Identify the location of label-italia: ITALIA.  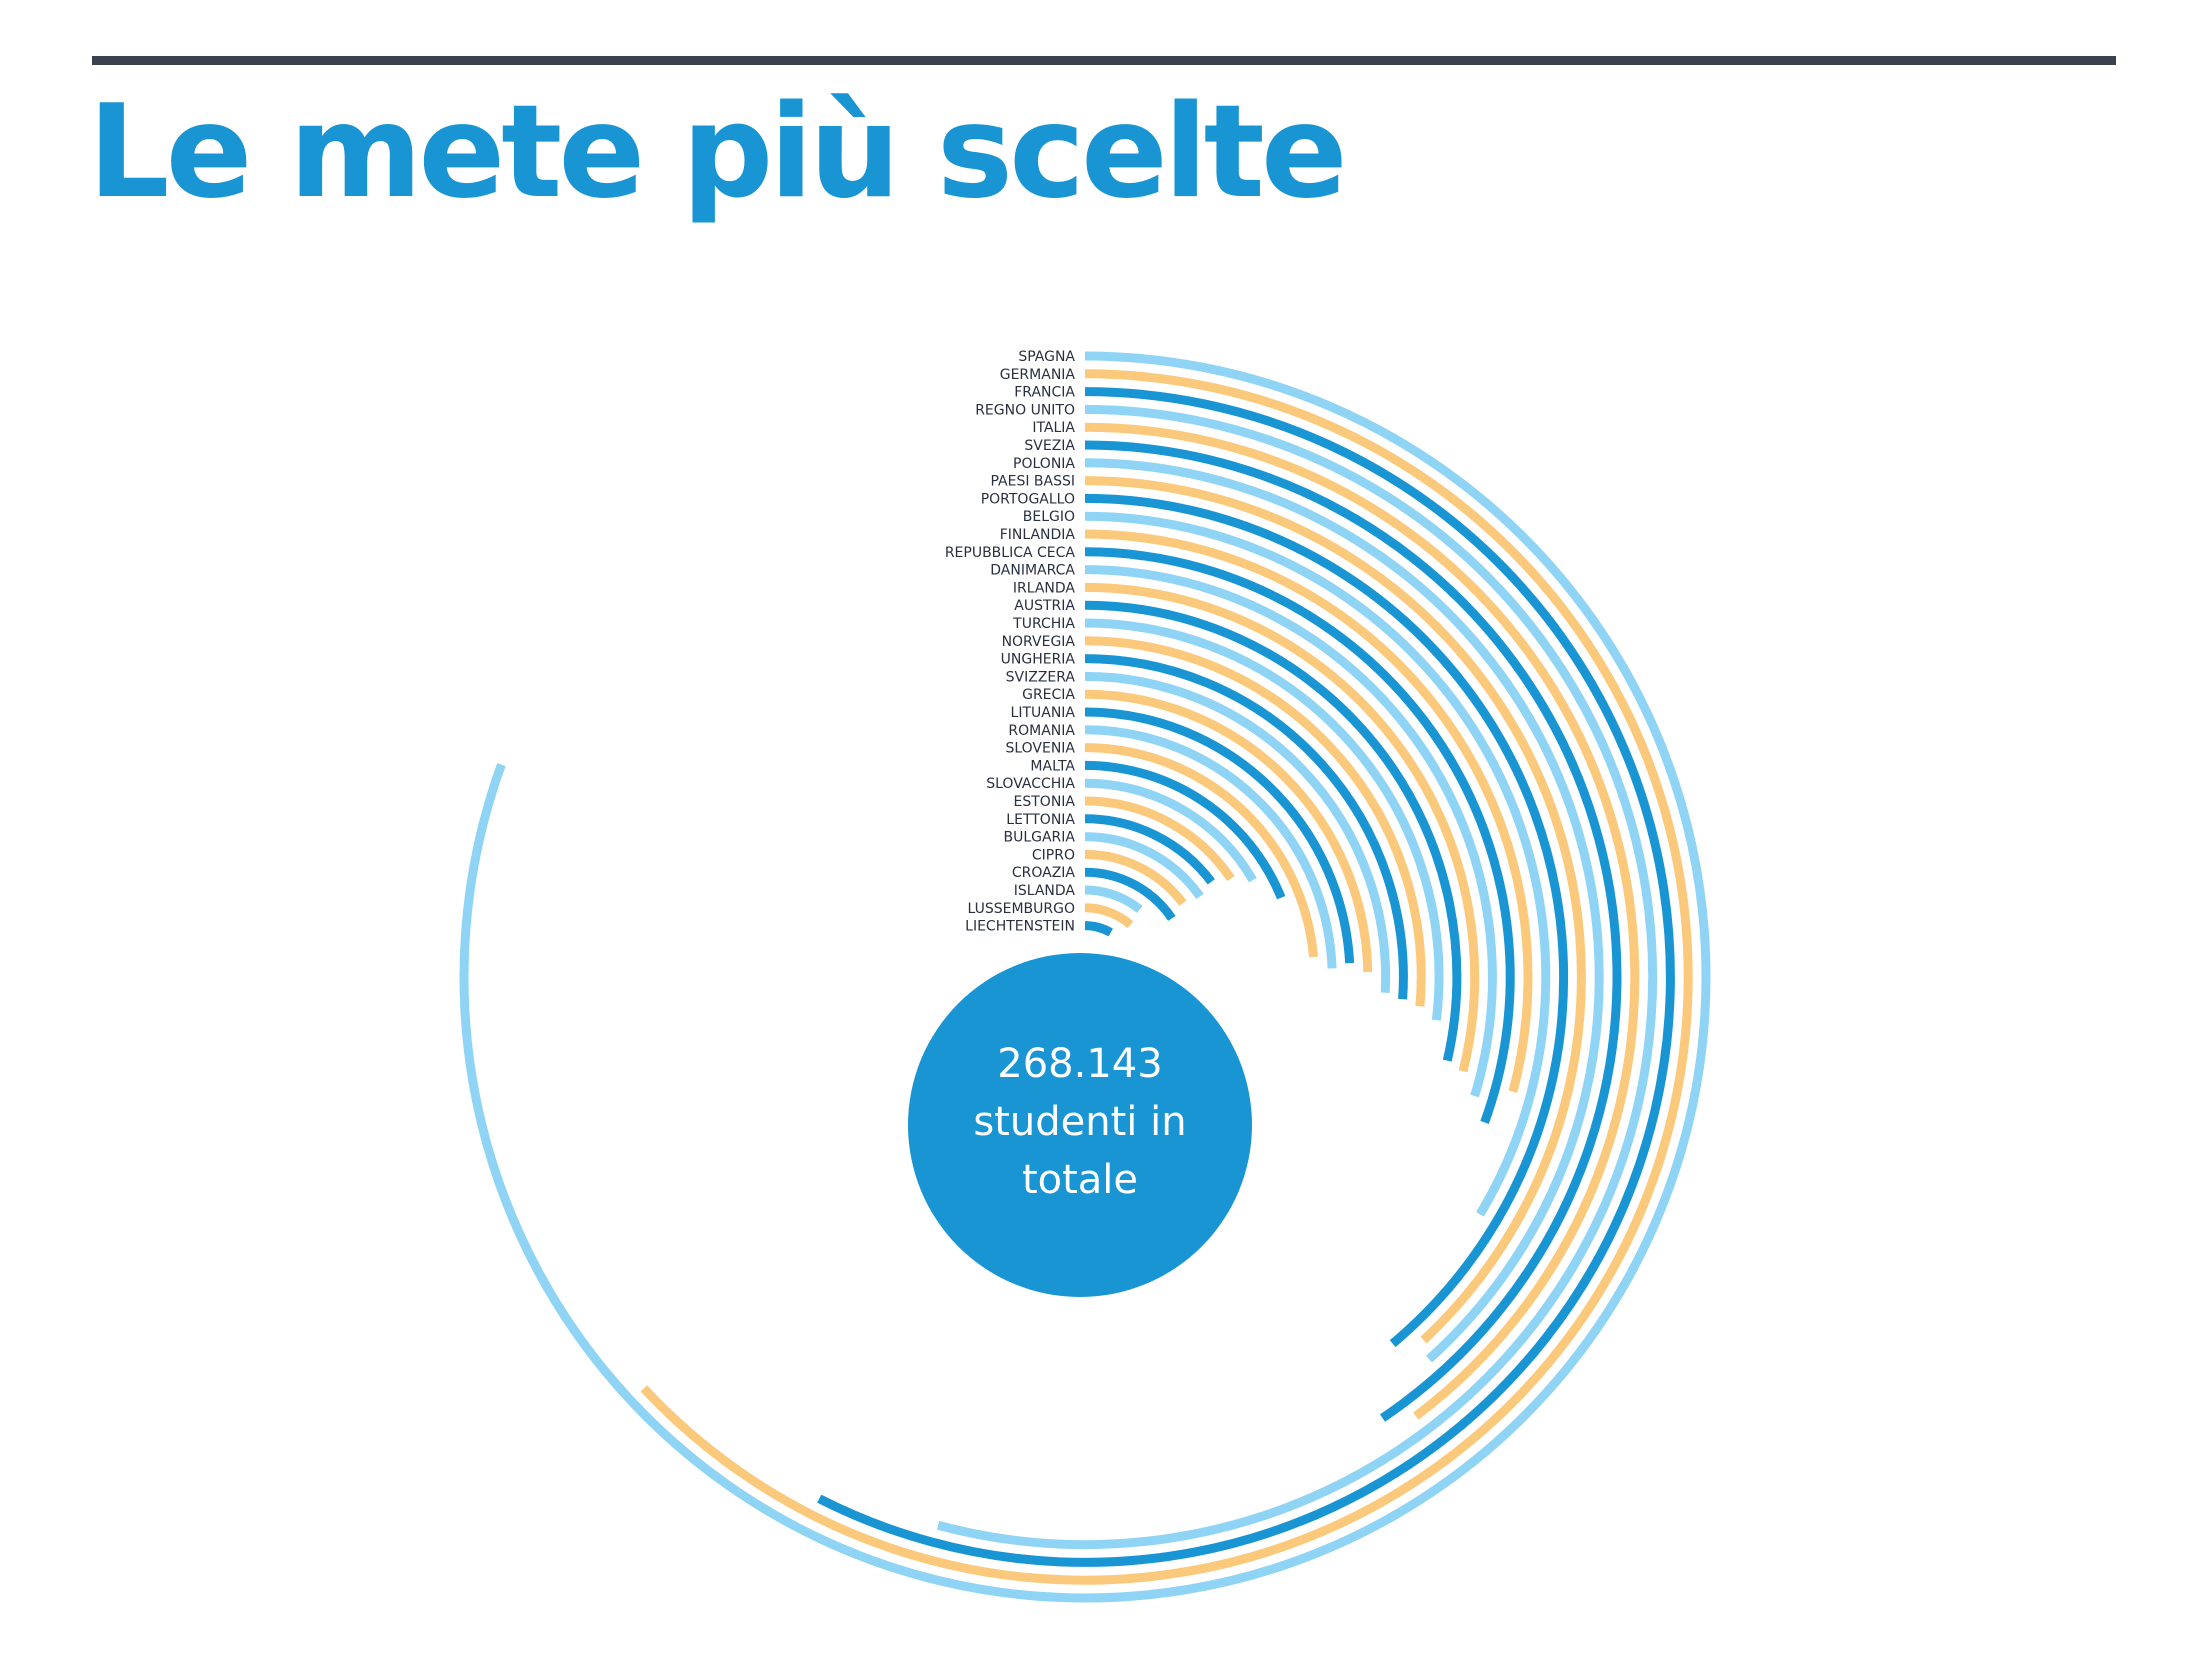
(1053, 428).